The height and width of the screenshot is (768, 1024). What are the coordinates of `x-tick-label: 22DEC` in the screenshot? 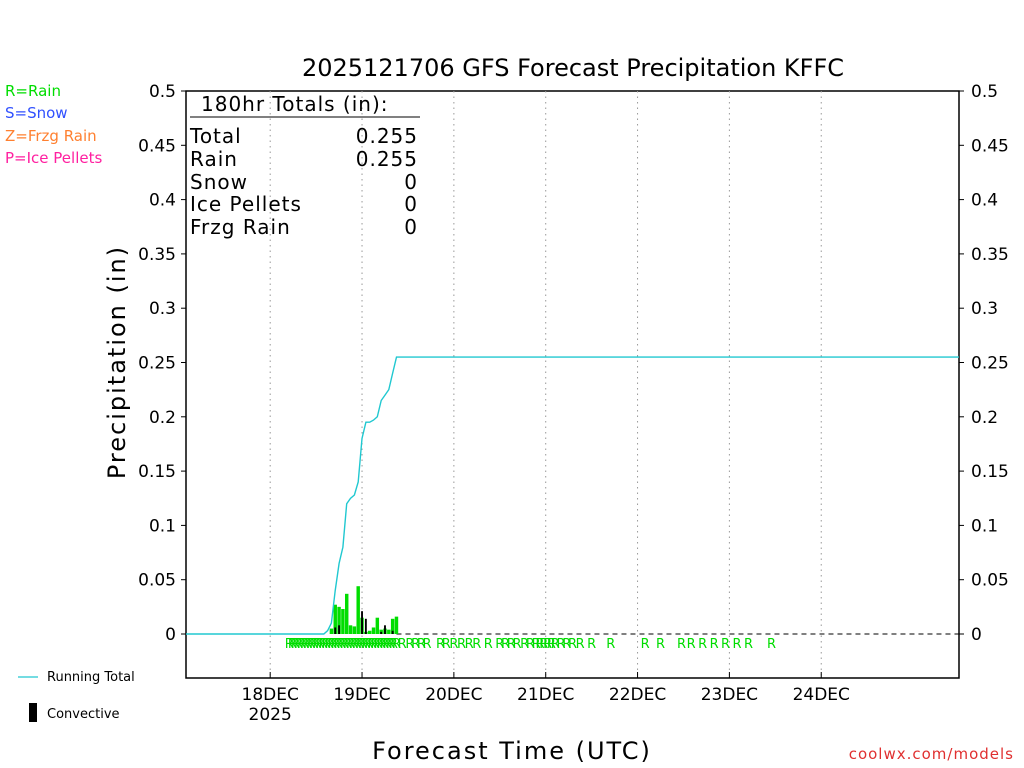 It's located at (637, 695).